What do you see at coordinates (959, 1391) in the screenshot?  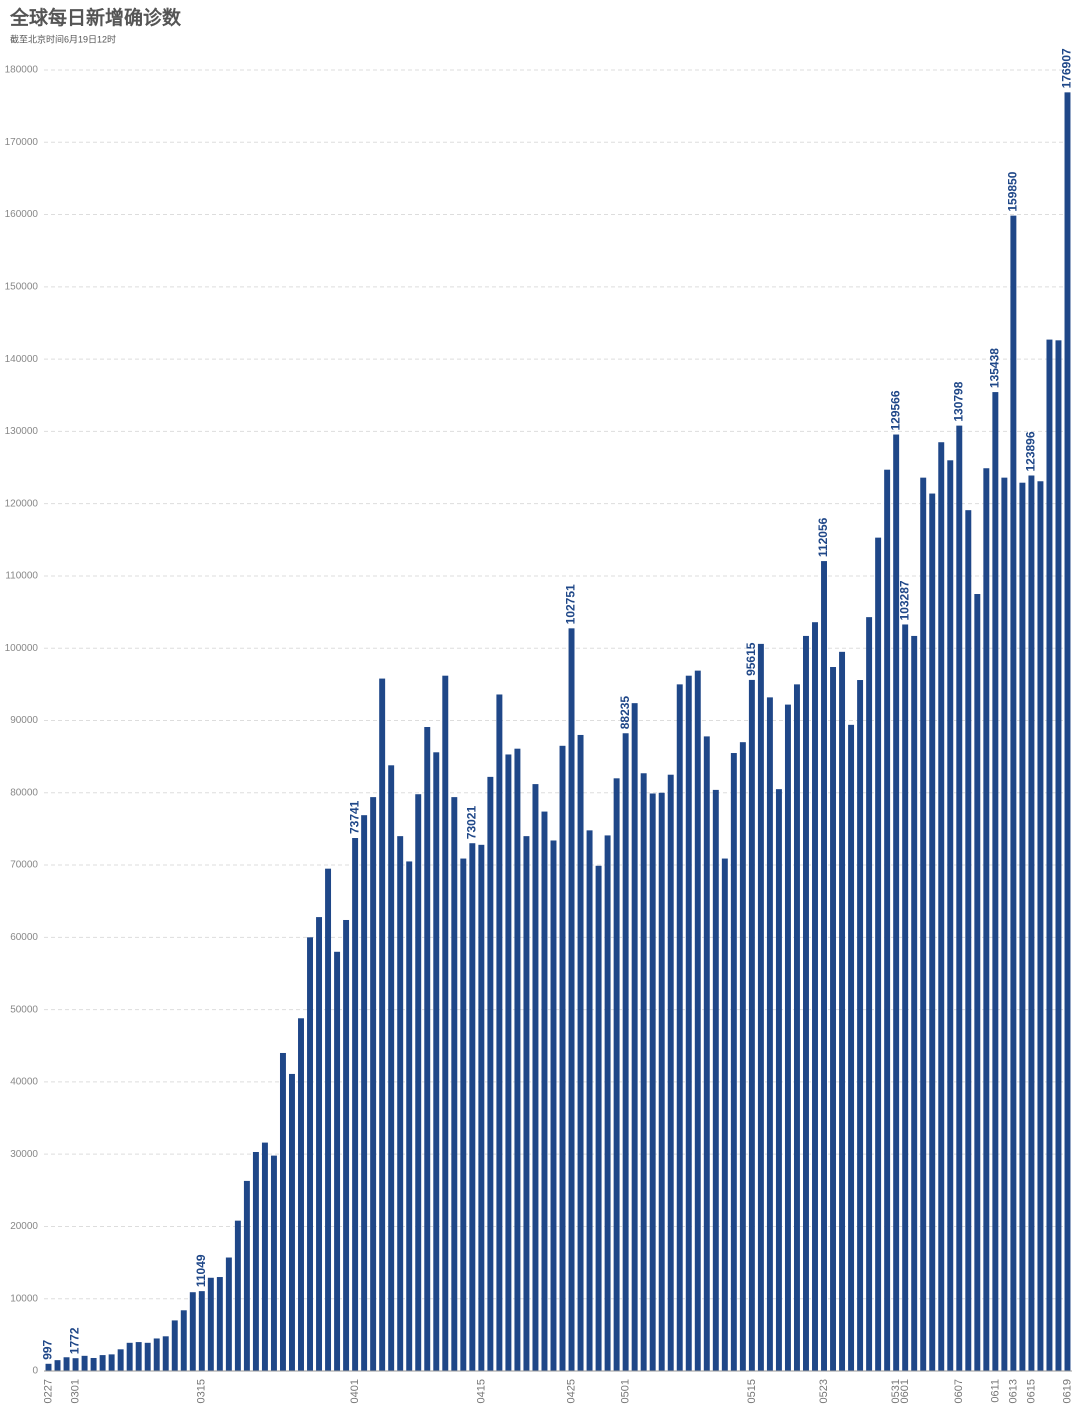 I see `x-tick-label: 0607` at bounding box center [959, 1391].